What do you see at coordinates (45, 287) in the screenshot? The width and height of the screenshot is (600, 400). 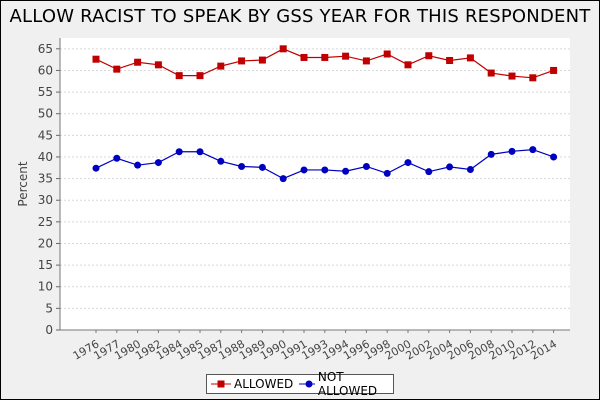 I see `y-tick-label: 10` at bounding box center [45, 287].